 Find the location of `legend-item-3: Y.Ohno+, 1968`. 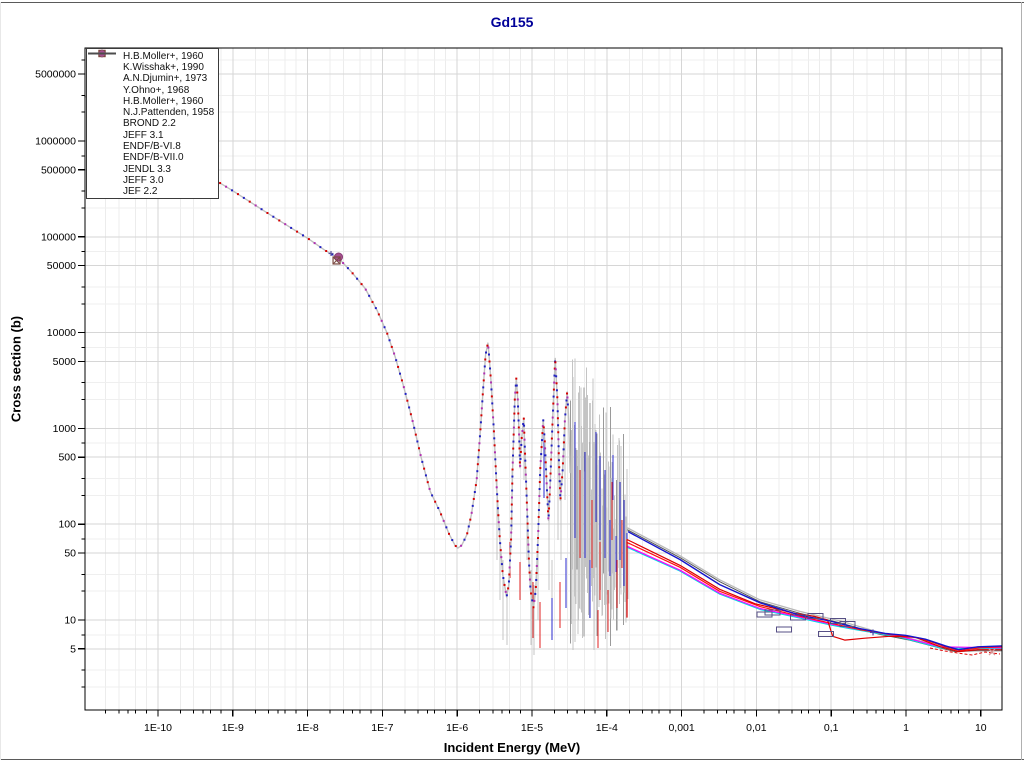

legend-item-3: Y.Ohno+, 1968 is located at coordinates (152, 72).